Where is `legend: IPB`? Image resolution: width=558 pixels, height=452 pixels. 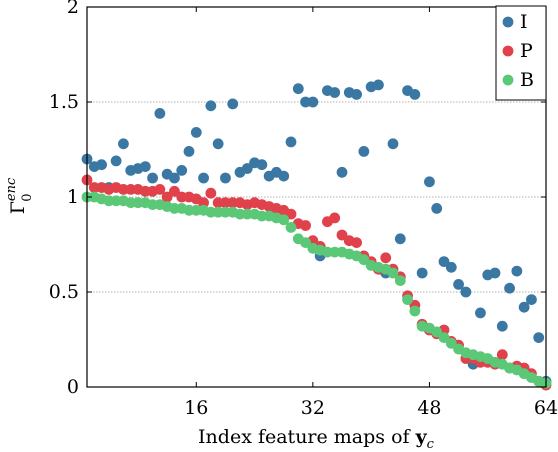
legend: IPB is located at coordinates (521, 53).